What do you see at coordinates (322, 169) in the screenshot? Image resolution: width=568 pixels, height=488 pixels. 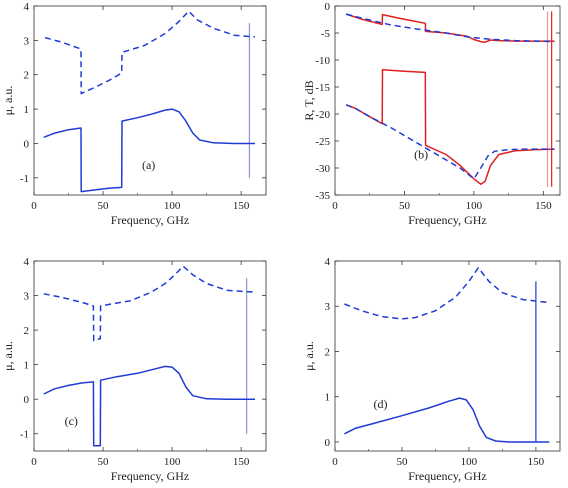 I see `y-tick-label: -30` at bounding box center [322, 169].